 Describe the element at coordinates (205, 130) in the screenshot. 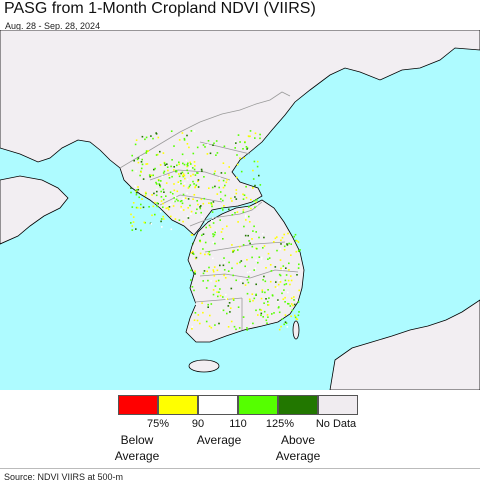

I see `china-nk-border` at that location.